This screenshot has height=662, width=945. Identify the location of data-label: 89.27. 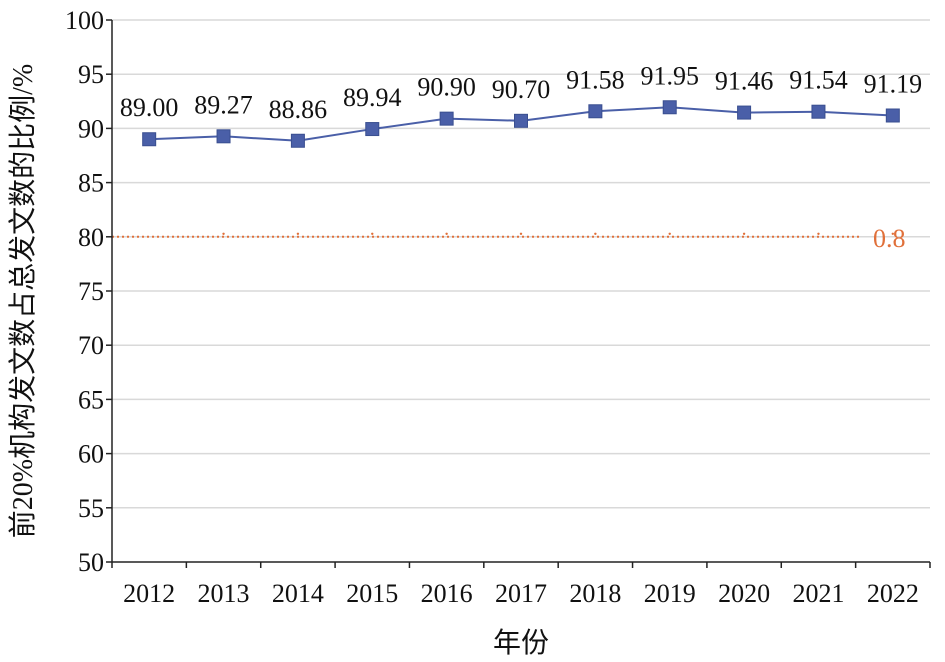
(223, 104).